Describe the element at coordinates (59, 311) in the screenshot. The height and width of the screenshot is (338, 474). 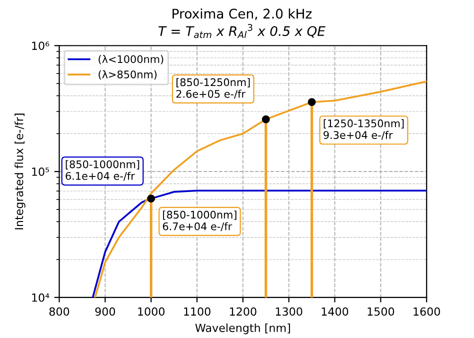
I see `x-tick-label: 800` at that location.